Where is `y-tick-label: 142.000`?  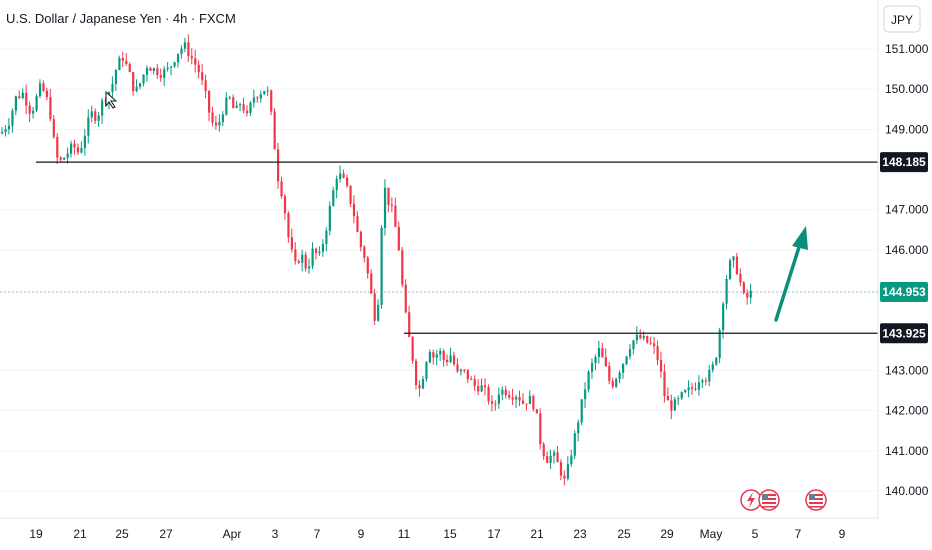
y-tick-label: 142.000 is located at coordinates (907, 411).